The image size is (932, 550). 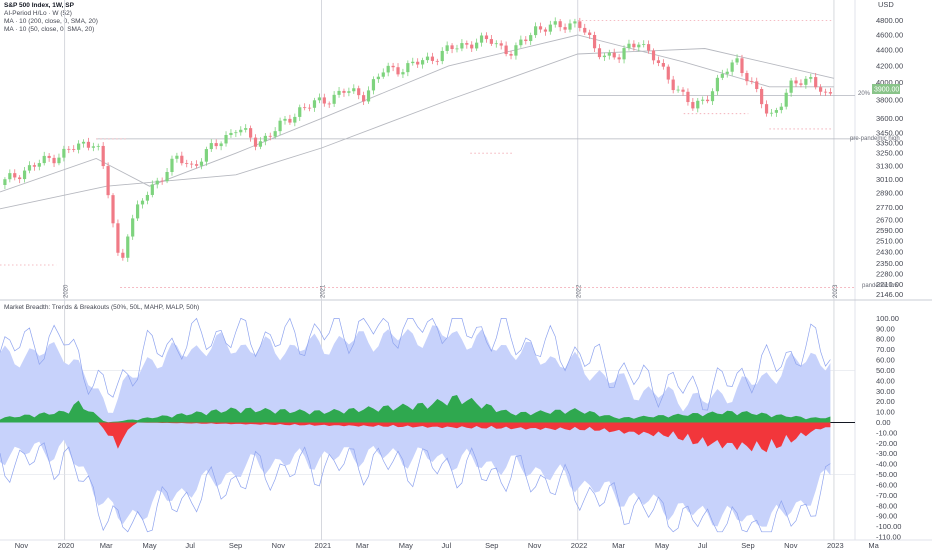 I want to click on last-price-label: 3900.00, so click(x=886, y=90).